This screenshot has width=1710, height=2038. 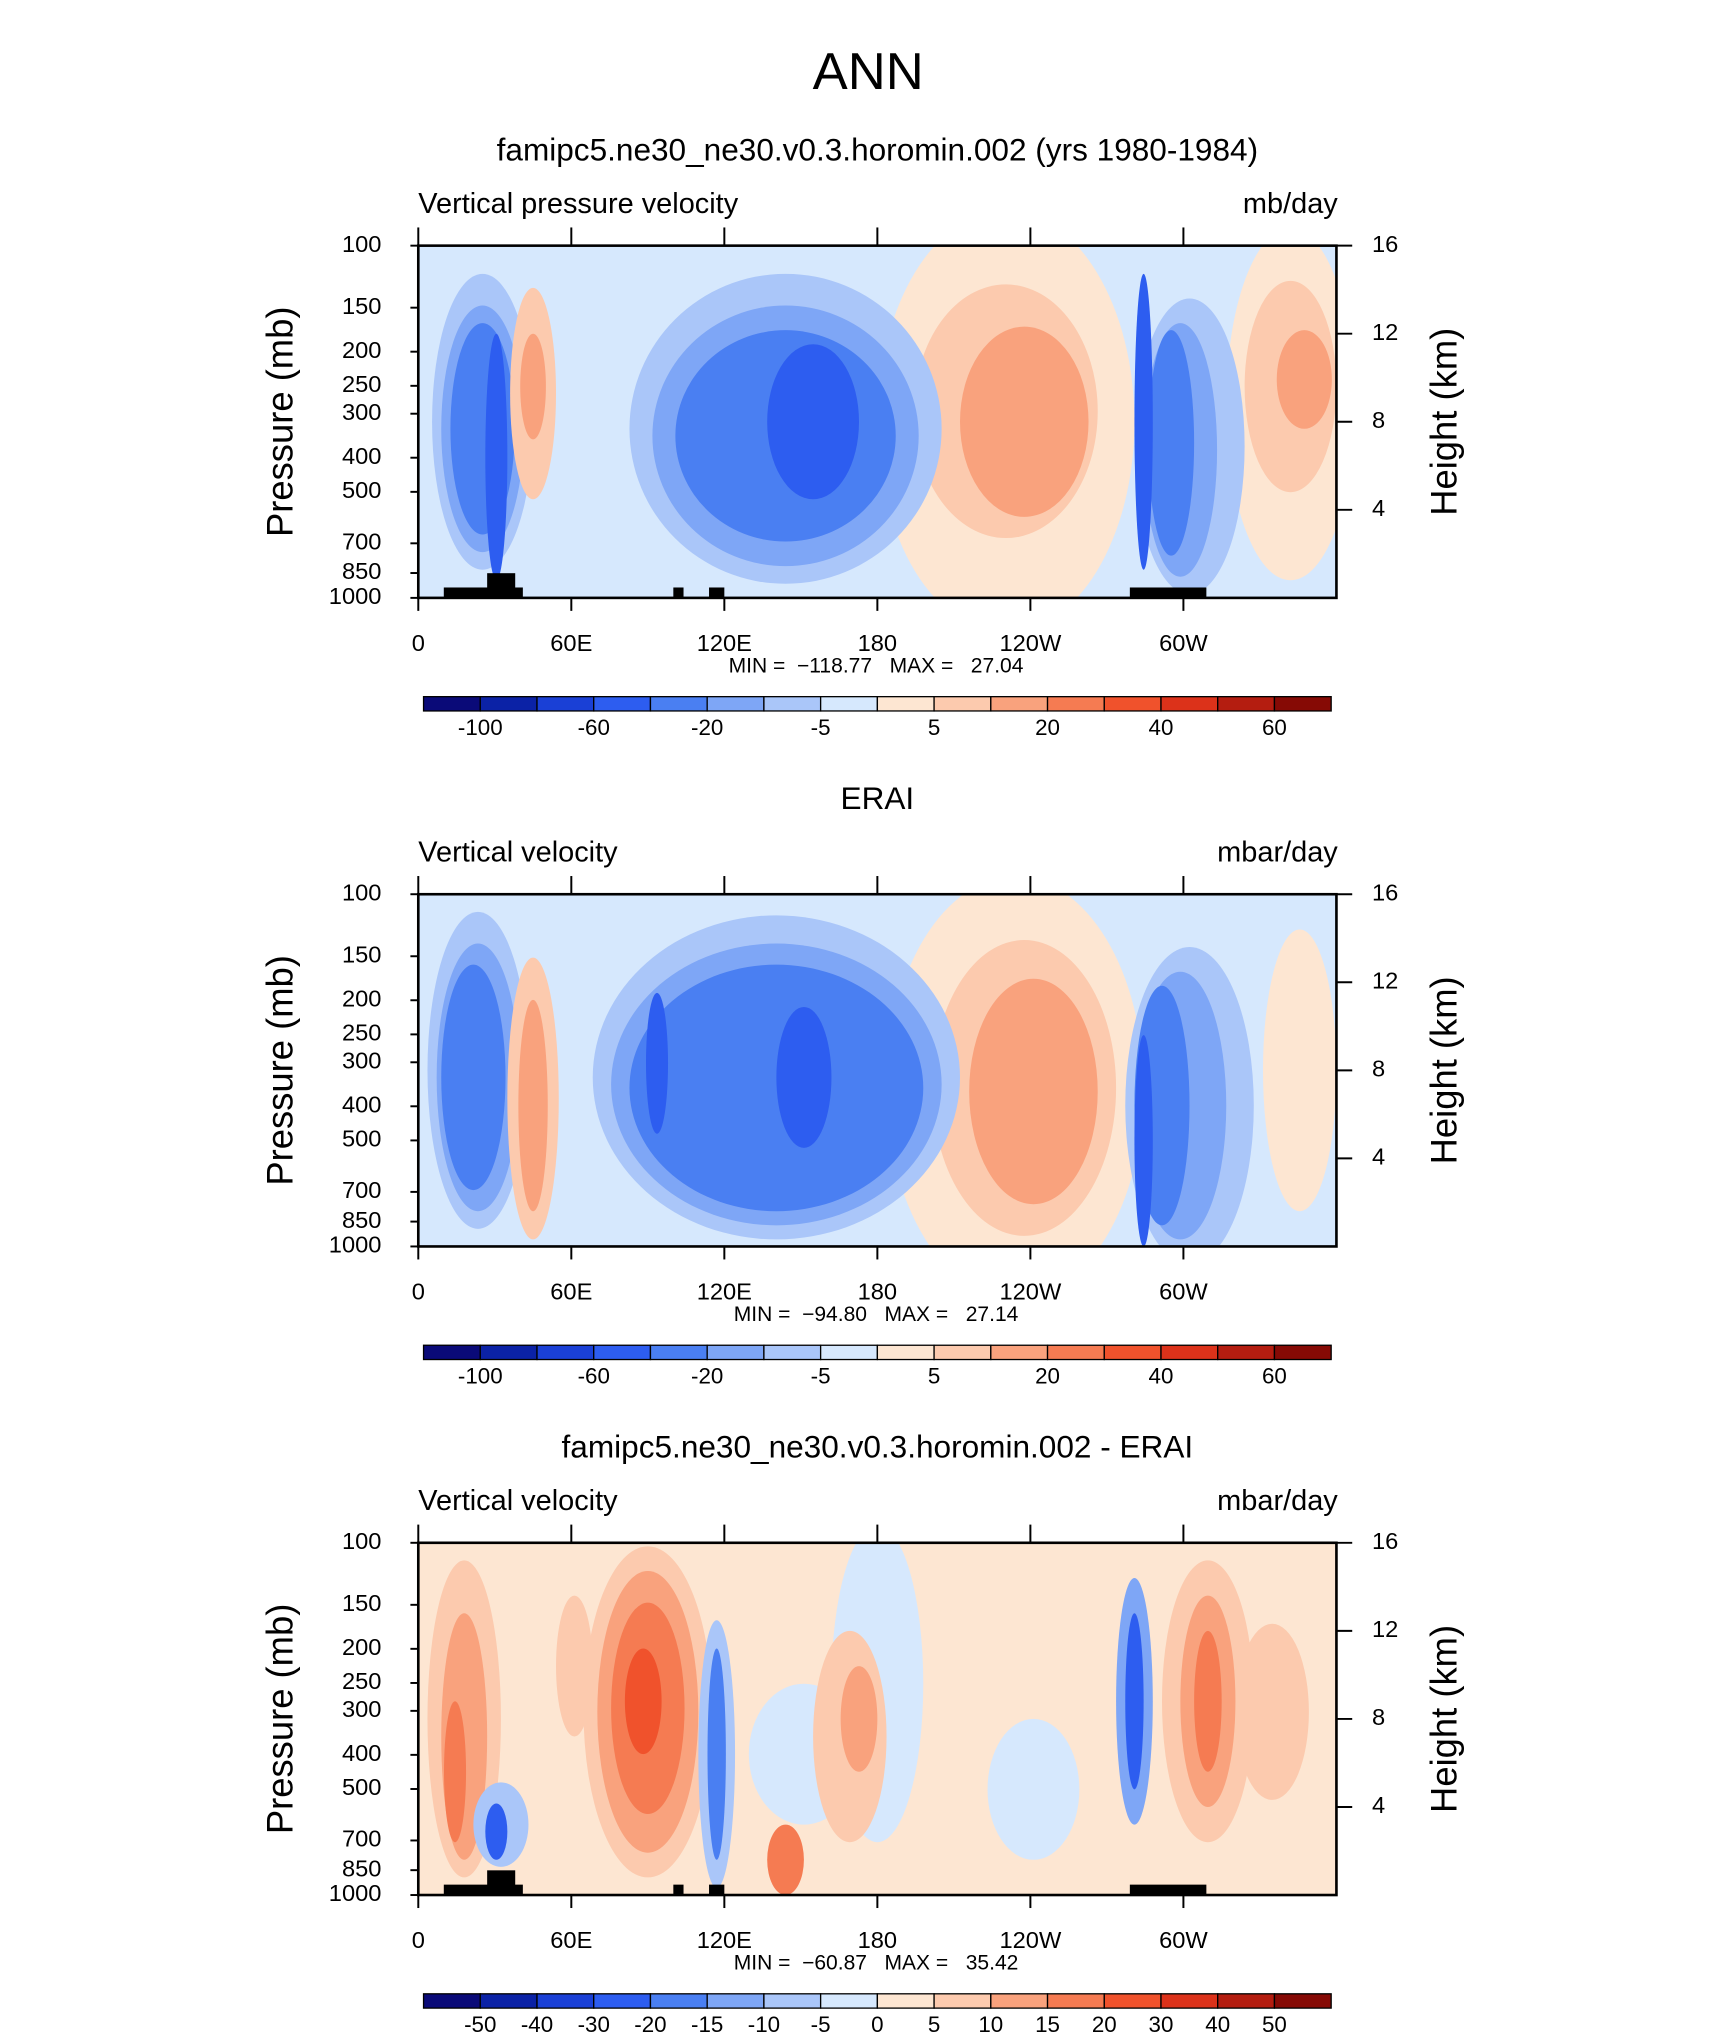 What do you see at coordinates (518, 1501) in the screenshot?
I see `left-label: Vertical velocity` at bounding box center [518, 1501].